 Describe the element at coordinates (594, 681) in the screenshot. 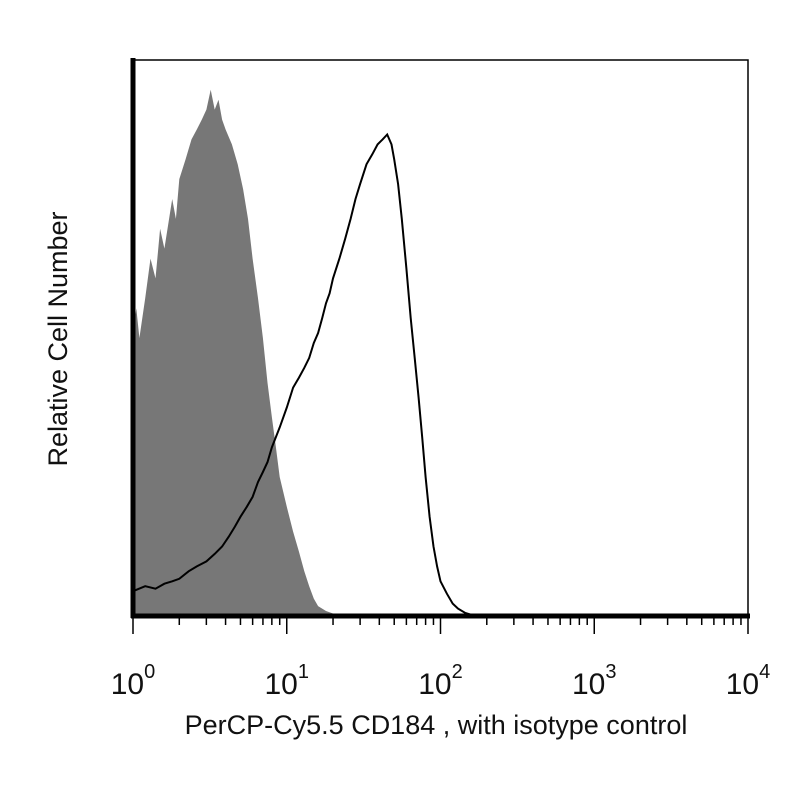

I see `x-tick-label: 10³` at that location.